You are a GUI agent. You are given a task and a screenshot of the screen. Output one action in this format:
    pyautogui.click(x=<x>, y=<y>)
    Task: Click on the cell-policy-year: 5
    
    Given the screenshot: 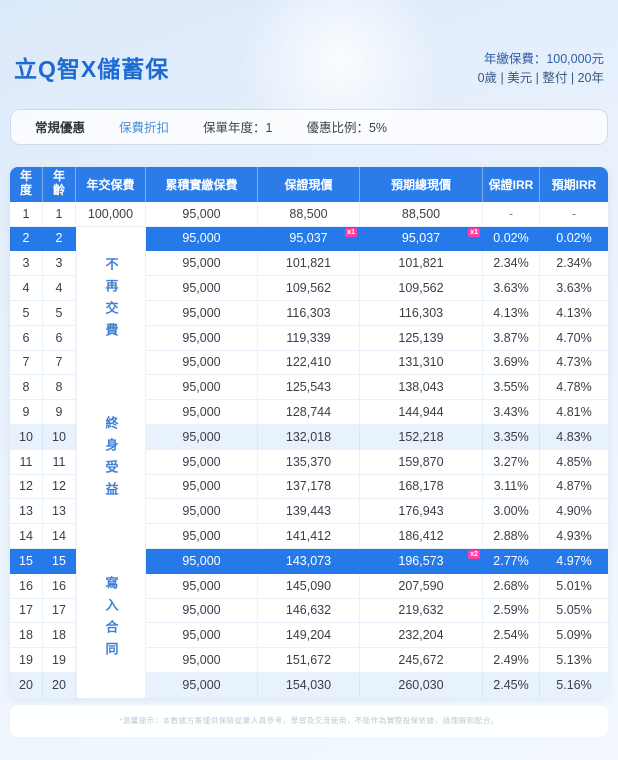 What is the action you would take?
    pyautogui.click(x=26, y=313)
    